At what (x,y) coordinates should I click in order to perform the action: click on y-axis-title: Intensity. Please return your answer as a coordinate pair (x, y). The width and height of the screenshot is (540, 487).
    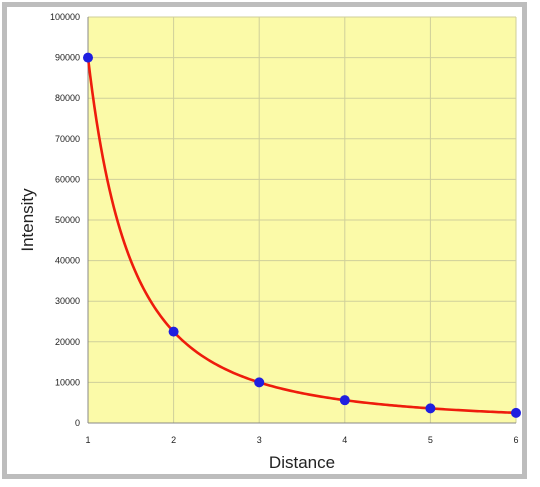
    Looking at the image, I should click on (27, 220).